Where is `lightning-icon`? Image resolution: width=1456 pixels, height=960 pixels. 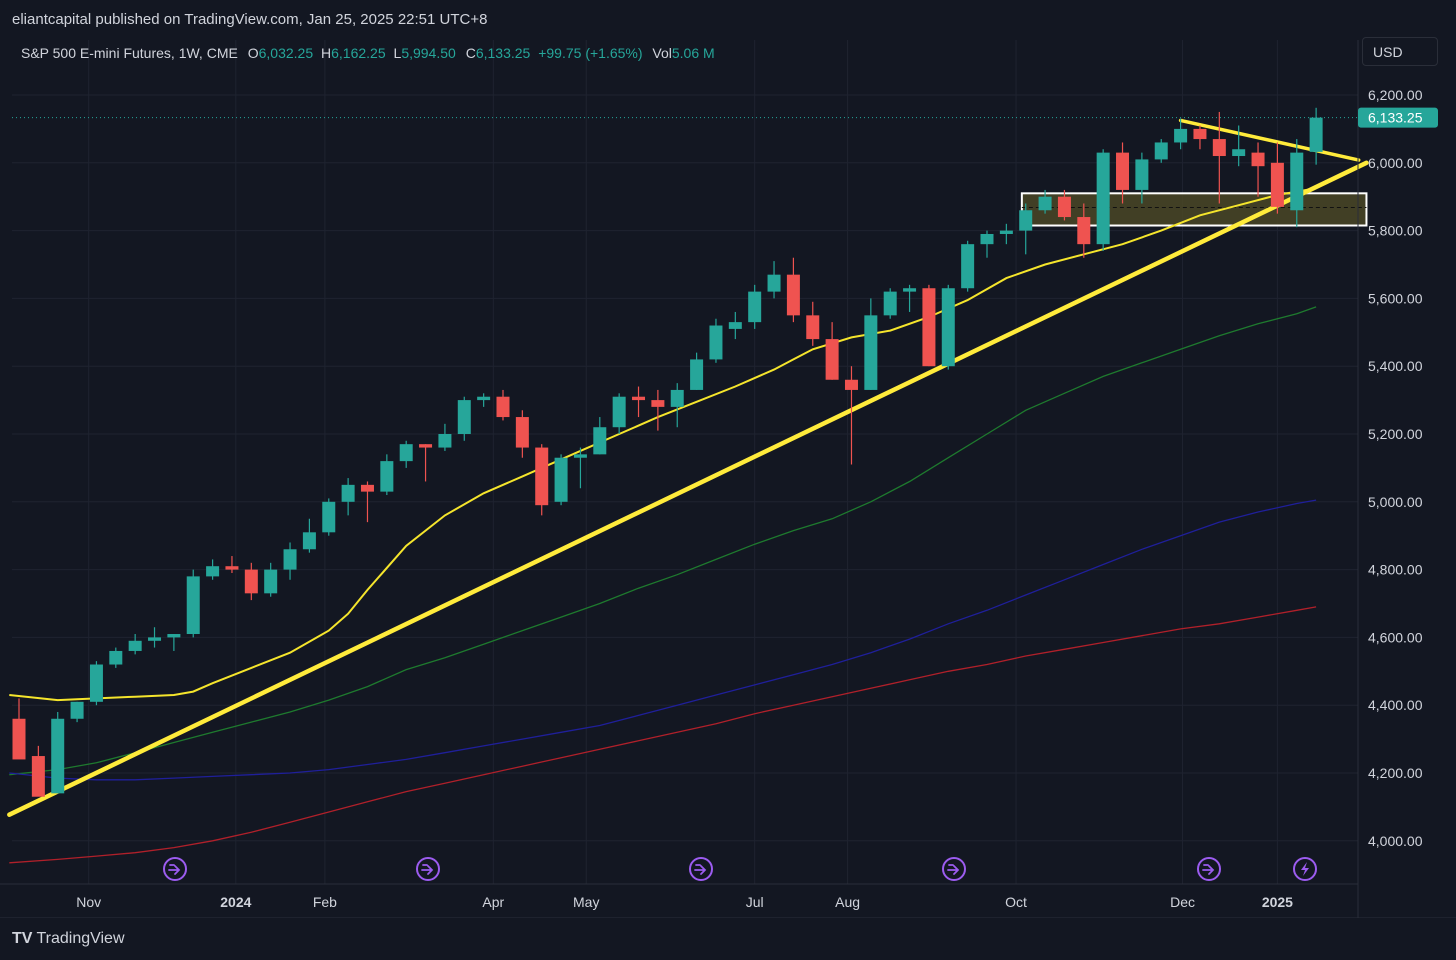 lightning-icon is located at coordinates (1305, 869).